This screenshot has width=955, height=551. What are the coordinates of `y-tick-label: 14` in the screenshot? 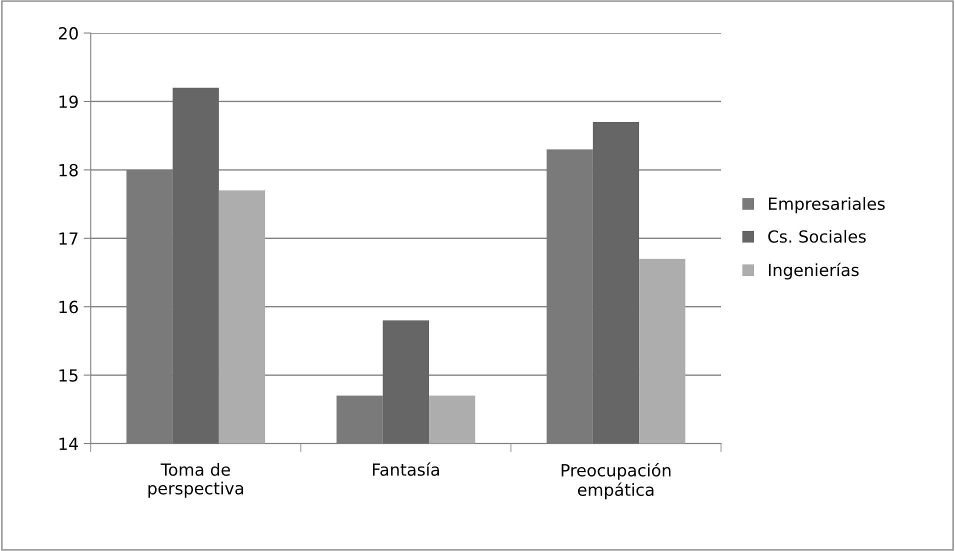 It's located at (69, 444).